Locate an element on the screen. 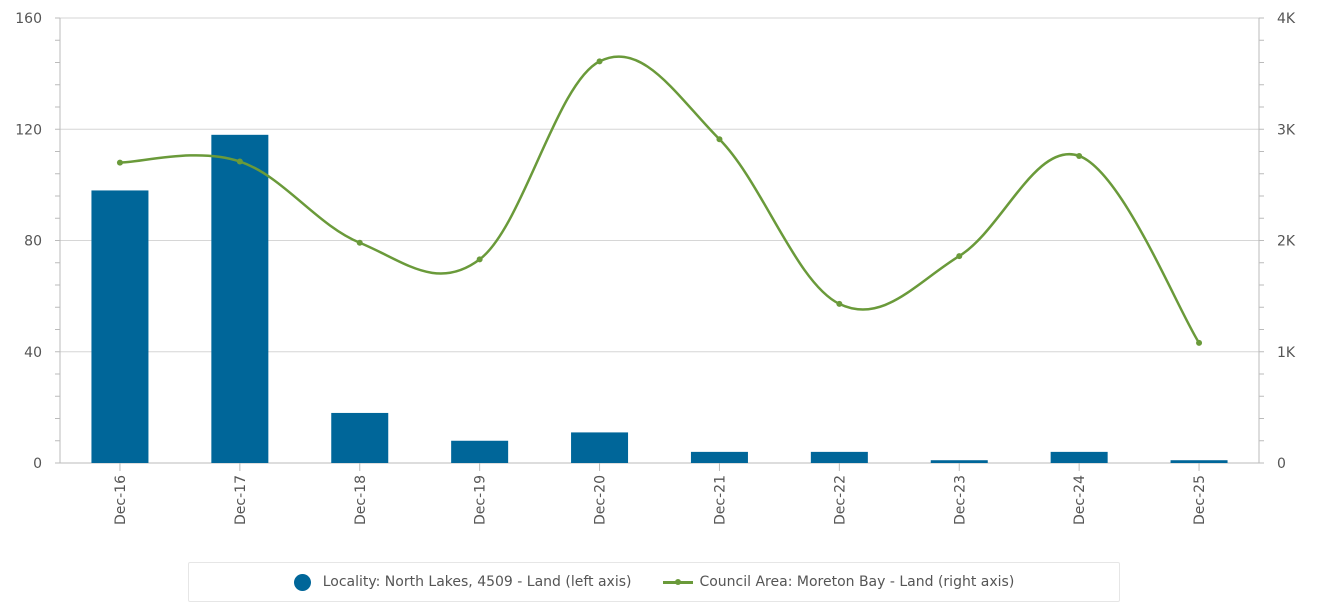 This screenshot has width=1319, height=603. x-axis-tick-label: Dec-20 is located at coordinates (601, 500).